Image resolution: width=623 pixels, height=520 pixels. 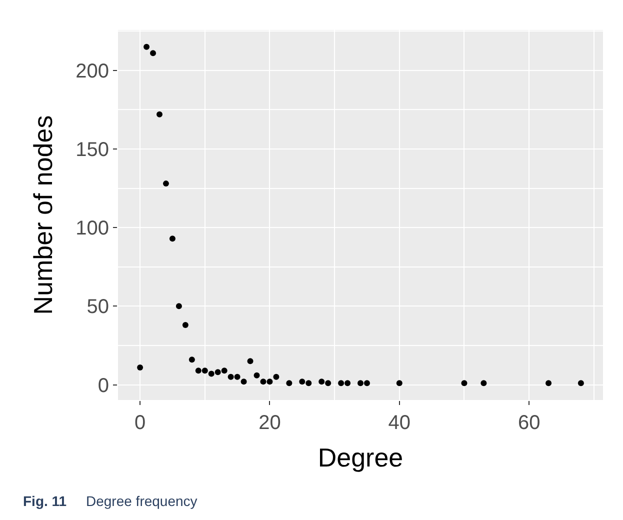 What do you see at coordinates (97, 307) in the screenshot?
I see `y-tick-label: 50` at bounding box center [97, 307].